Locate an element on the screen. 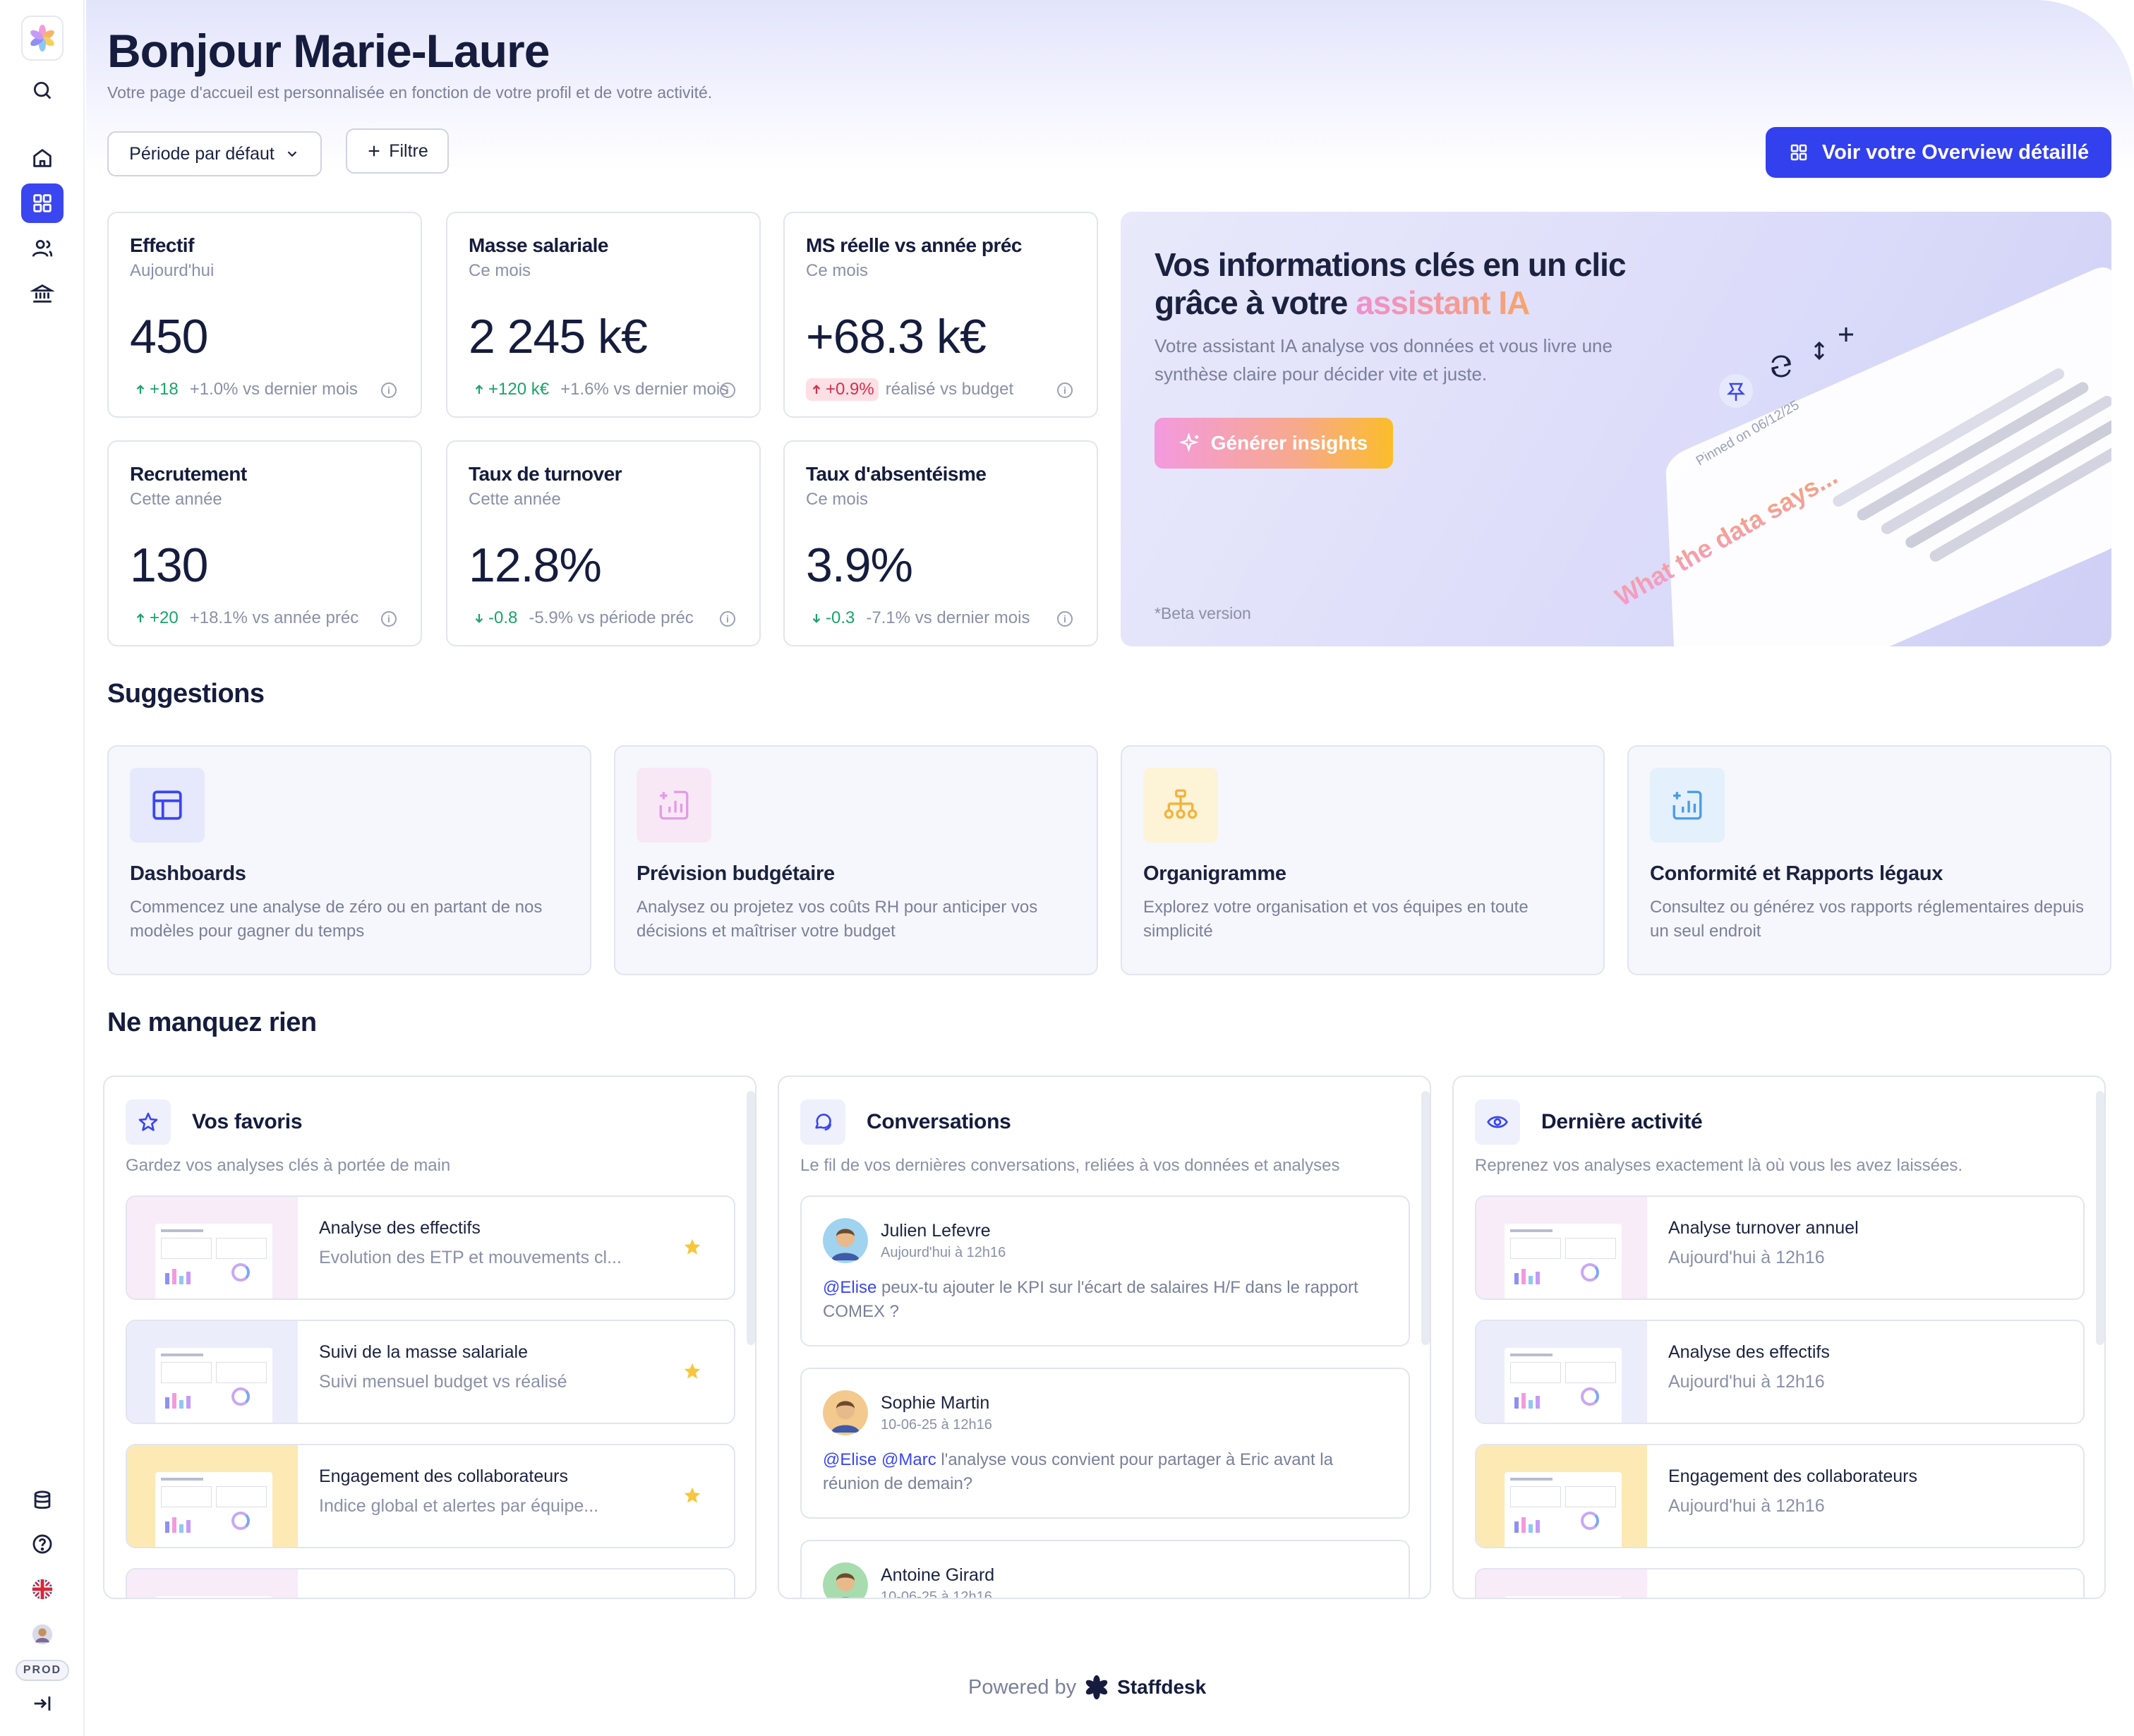 The image size is (2134, 1736). favorite-item is located at coordinates (430, 1583).